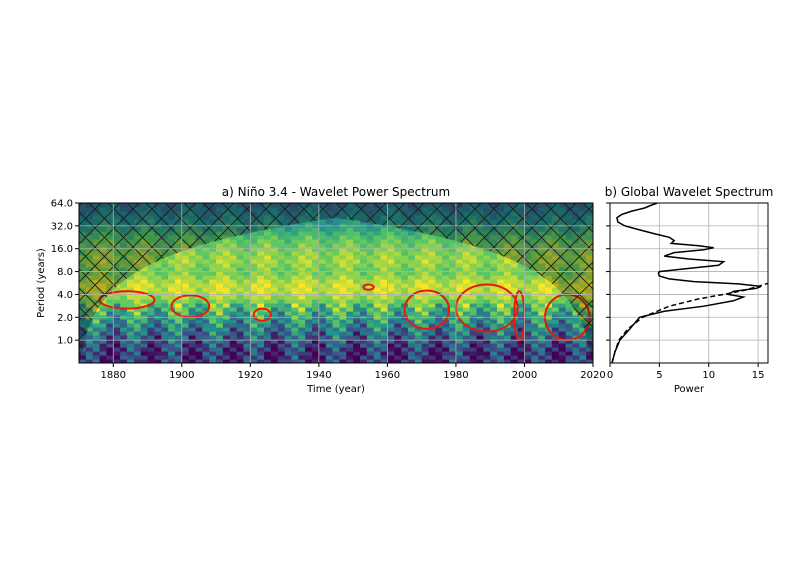  What do you see at coordinates (318, 375) in the screenshot?
I see `x-tick-label: 1940` at bounding box center [318, 375].